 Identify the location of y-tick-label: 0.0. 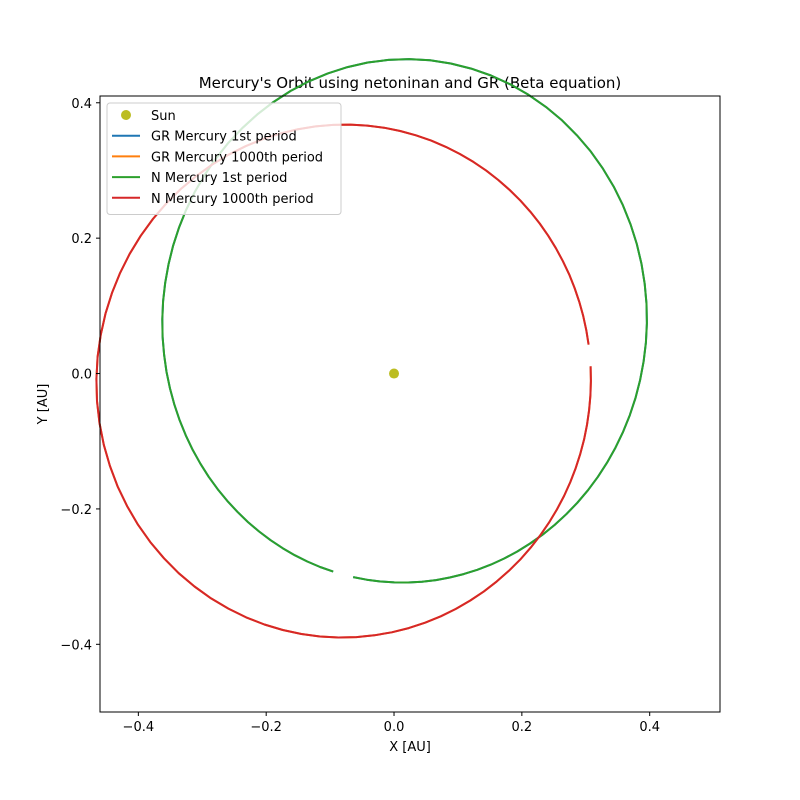
(81, 375).